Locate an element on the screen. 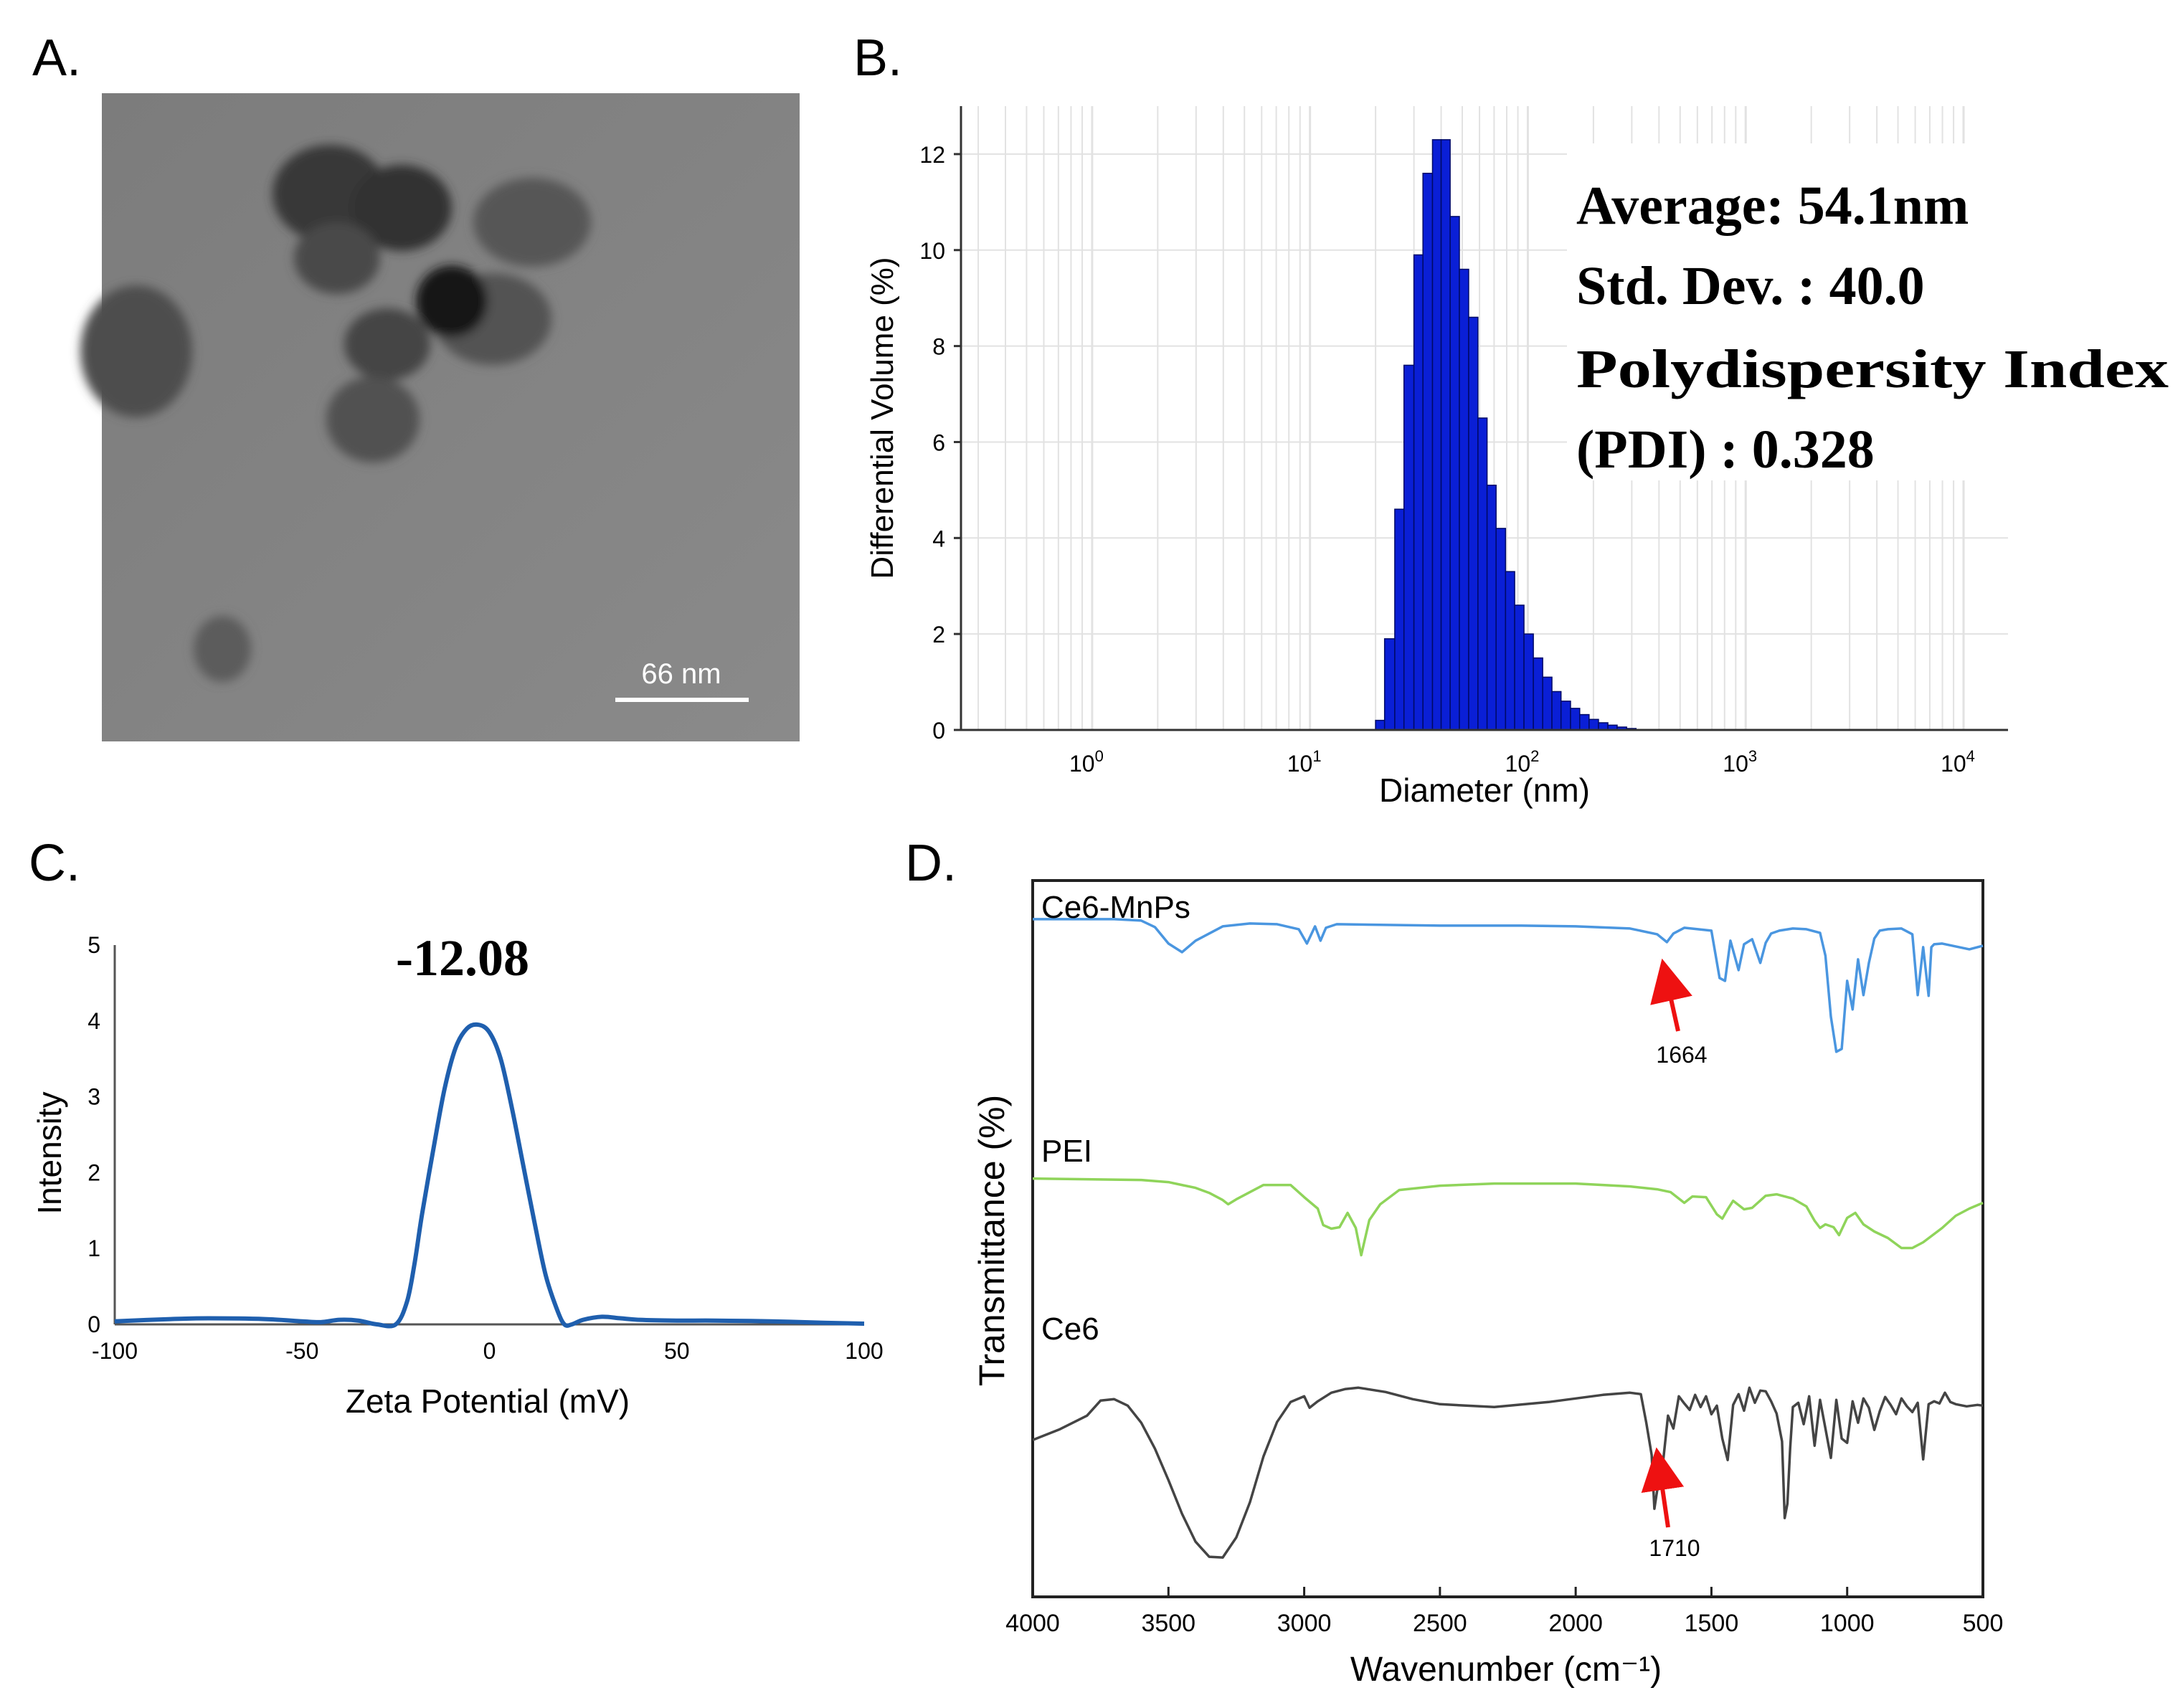 The height and width of the screenshot is (1708, 2183). arrow-1710-label: 1710 is located at coordinates (1674, 1548).